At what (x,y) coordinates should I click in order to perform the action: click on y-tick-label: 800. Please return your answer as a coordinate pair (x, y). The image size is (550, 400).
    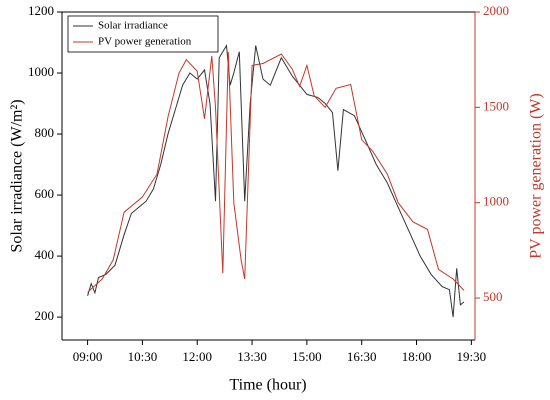
    Looking at the image, I should click on (45, 132).